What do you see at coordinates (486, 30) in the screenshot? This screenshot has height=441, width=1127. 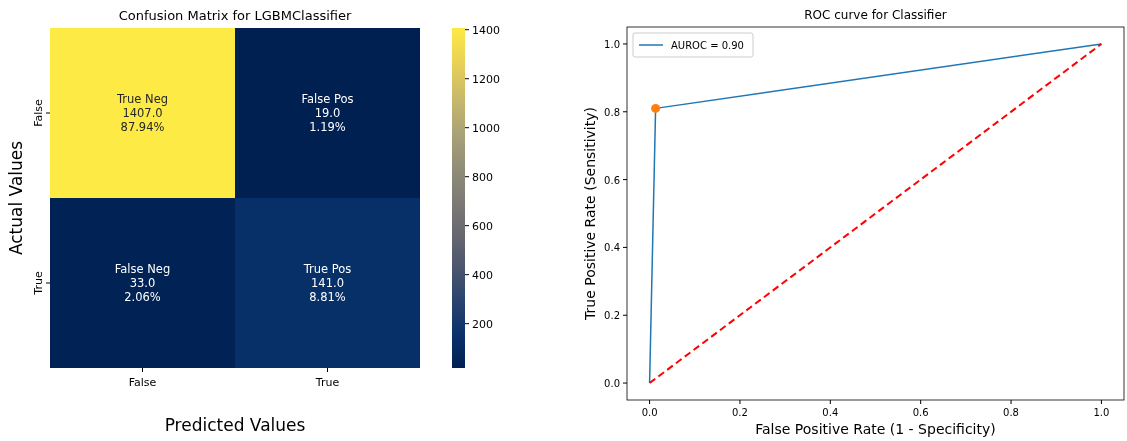 I see `color-bar-label: 1400` at bounding box center [486, 30].